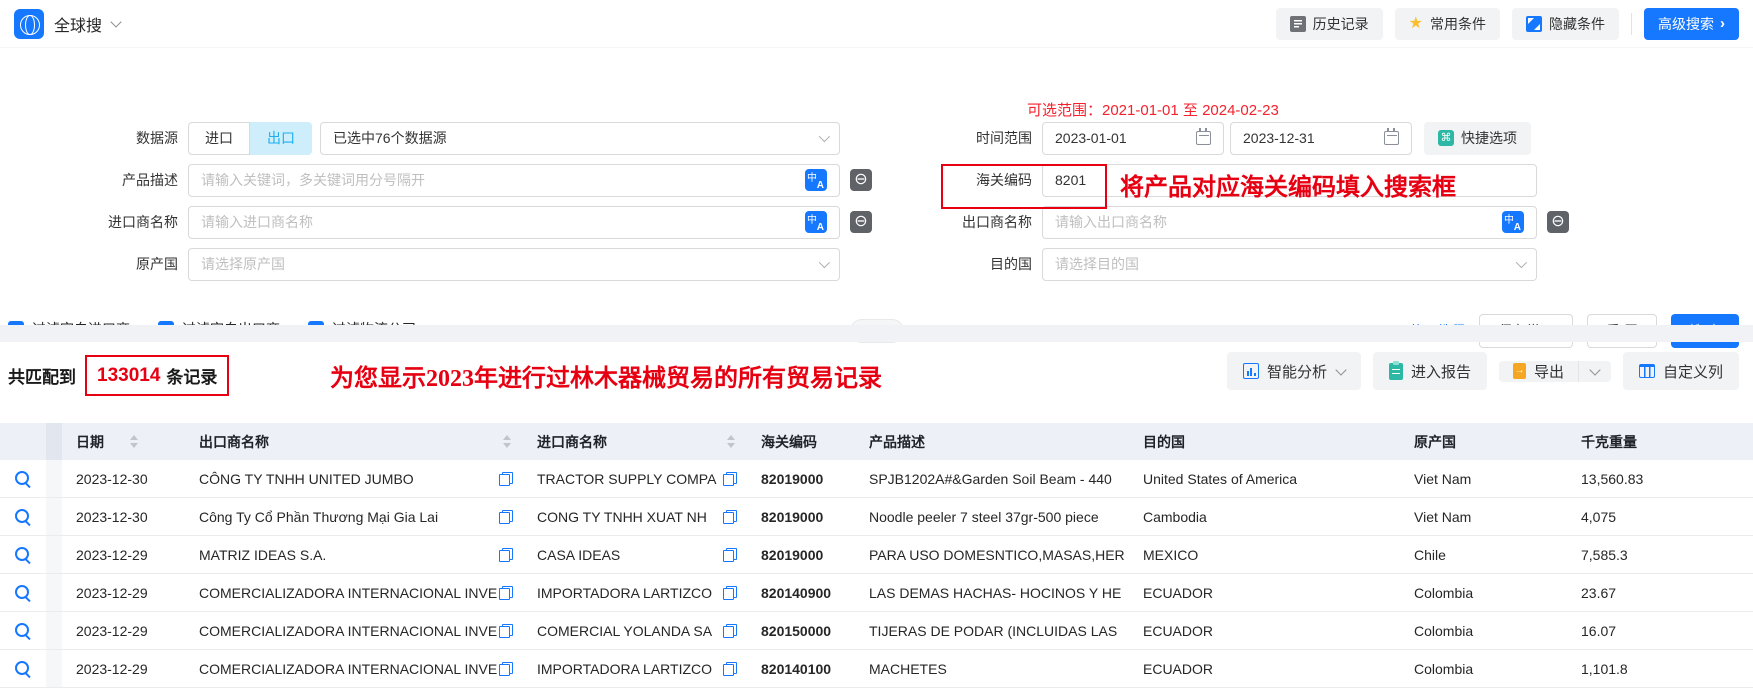 This screenshot has width=1753, height=690. Describe the element at coordinates (1289, 180) in the screenshot. I see `hs-code-input` at that location.